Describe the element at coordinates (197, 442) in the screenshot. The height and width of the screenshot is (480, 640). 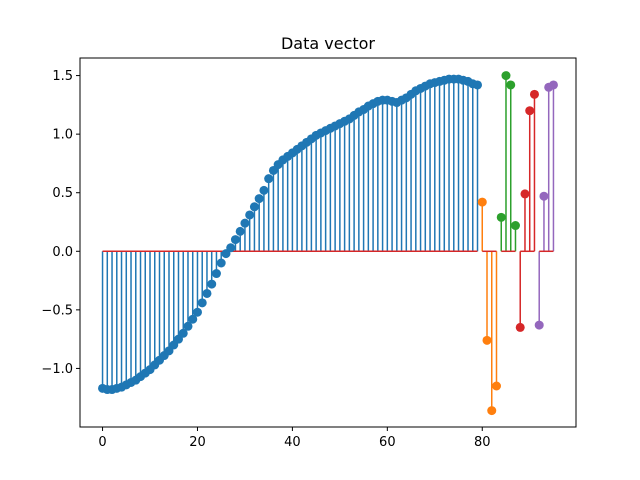
I see `x-tick-label: 20` at that location.